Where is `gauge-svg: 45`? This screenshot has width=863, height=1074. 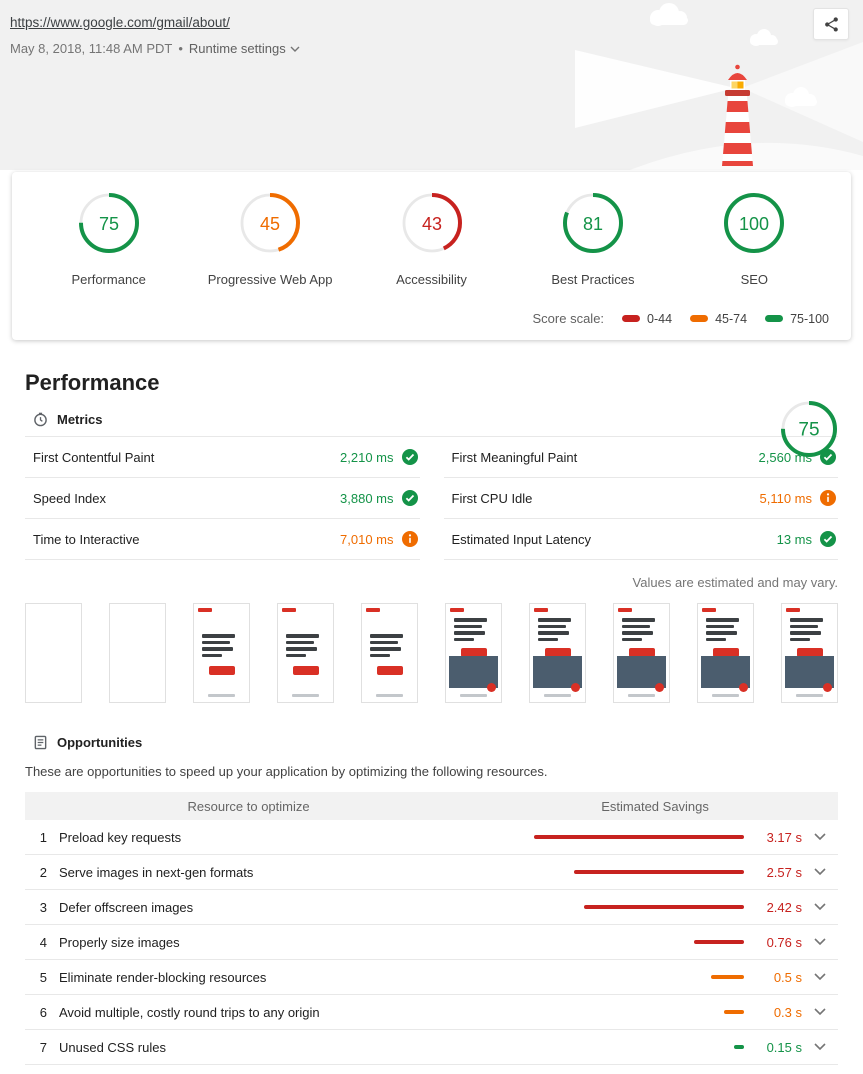
gauge-svg: 45 is located at coordinates (270, 223).